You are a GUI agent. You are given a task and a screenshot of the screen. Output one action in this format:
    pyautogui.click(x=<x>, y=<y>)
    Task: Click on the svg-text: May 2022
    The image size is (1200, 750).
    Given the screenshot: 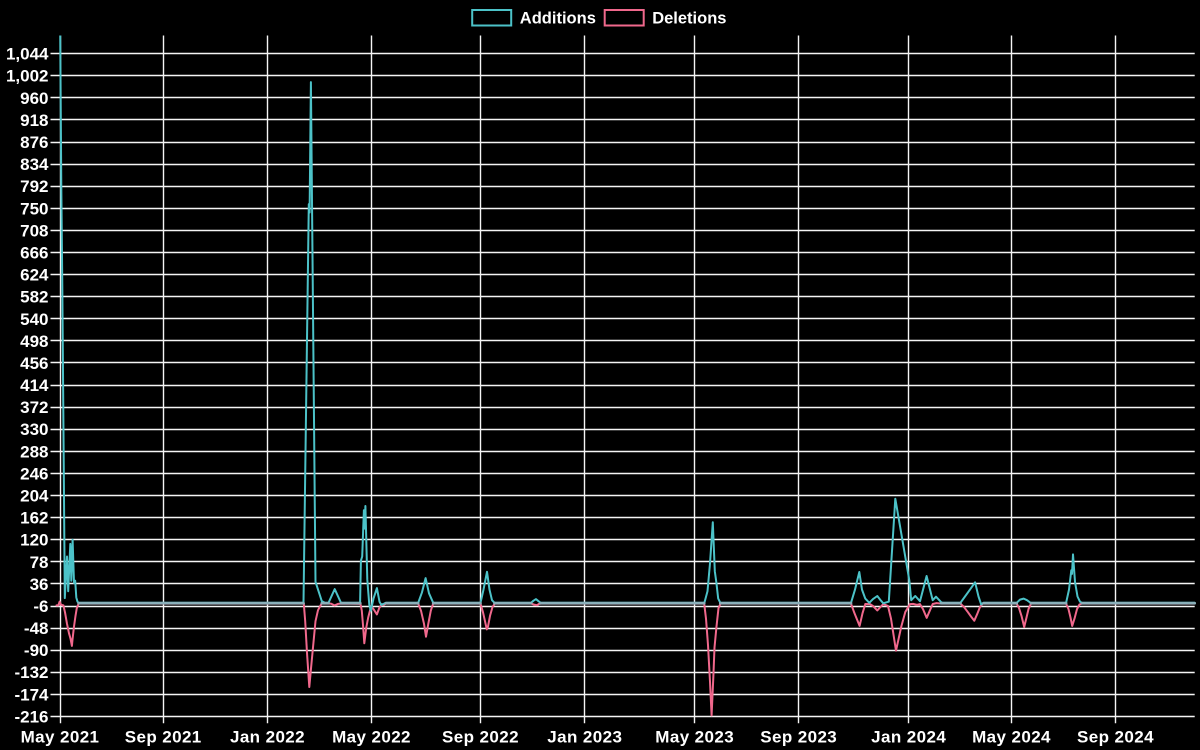 What is the action you would take?
    pyautogui.click(x=371, y=737)
    